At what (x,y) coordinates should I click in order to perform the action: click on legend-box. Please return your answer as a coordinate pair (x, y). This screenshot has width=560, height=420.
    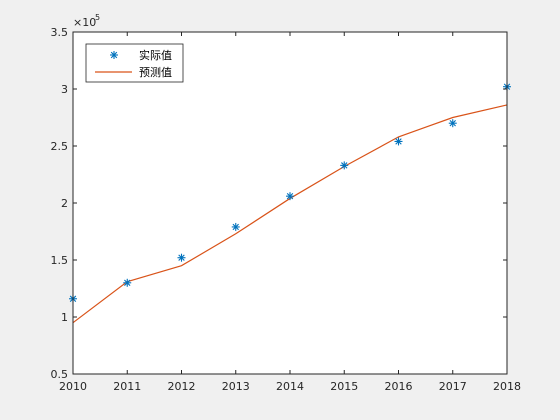
    Looking at the image, I should click on (134, 63).